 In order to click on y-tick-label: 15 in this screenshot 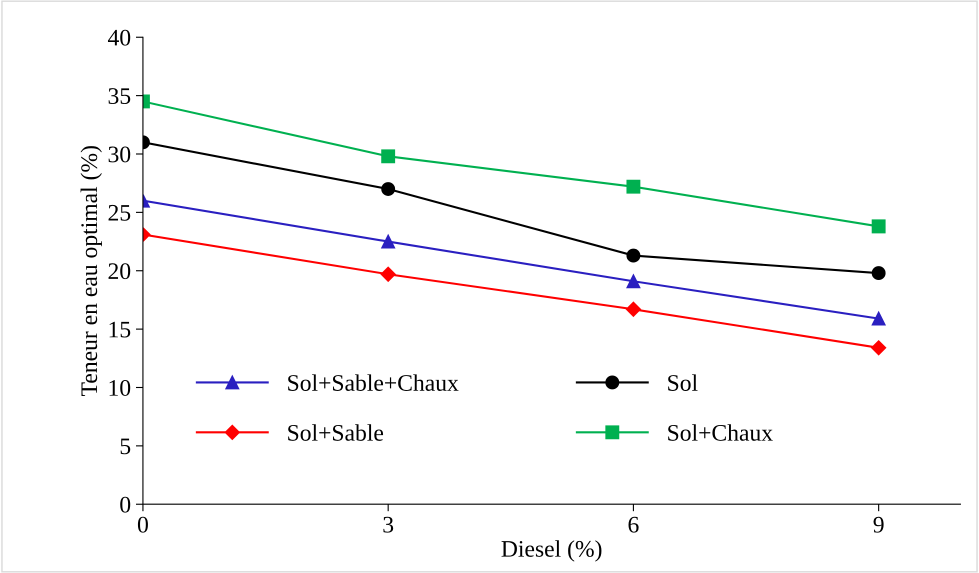, I will do `click(120, 330)`.